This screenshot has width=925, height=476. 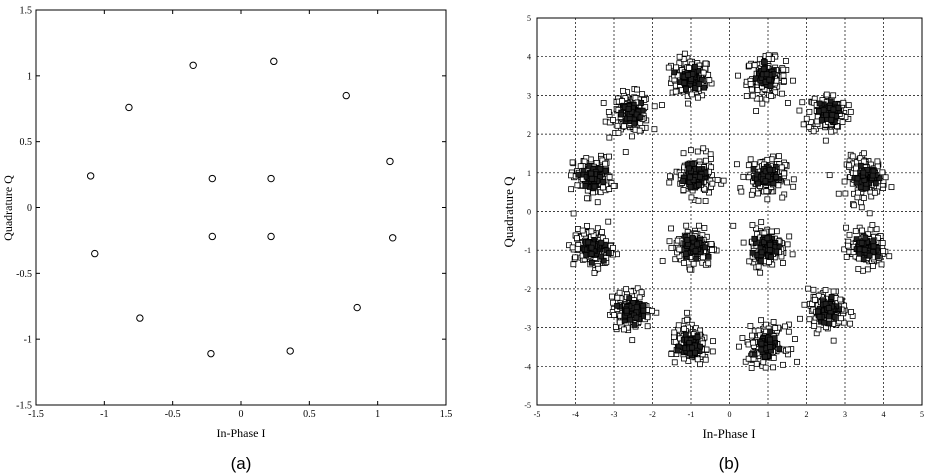 I want to click on plot-b-ytick-label: 0, so click(x=529, y=212).